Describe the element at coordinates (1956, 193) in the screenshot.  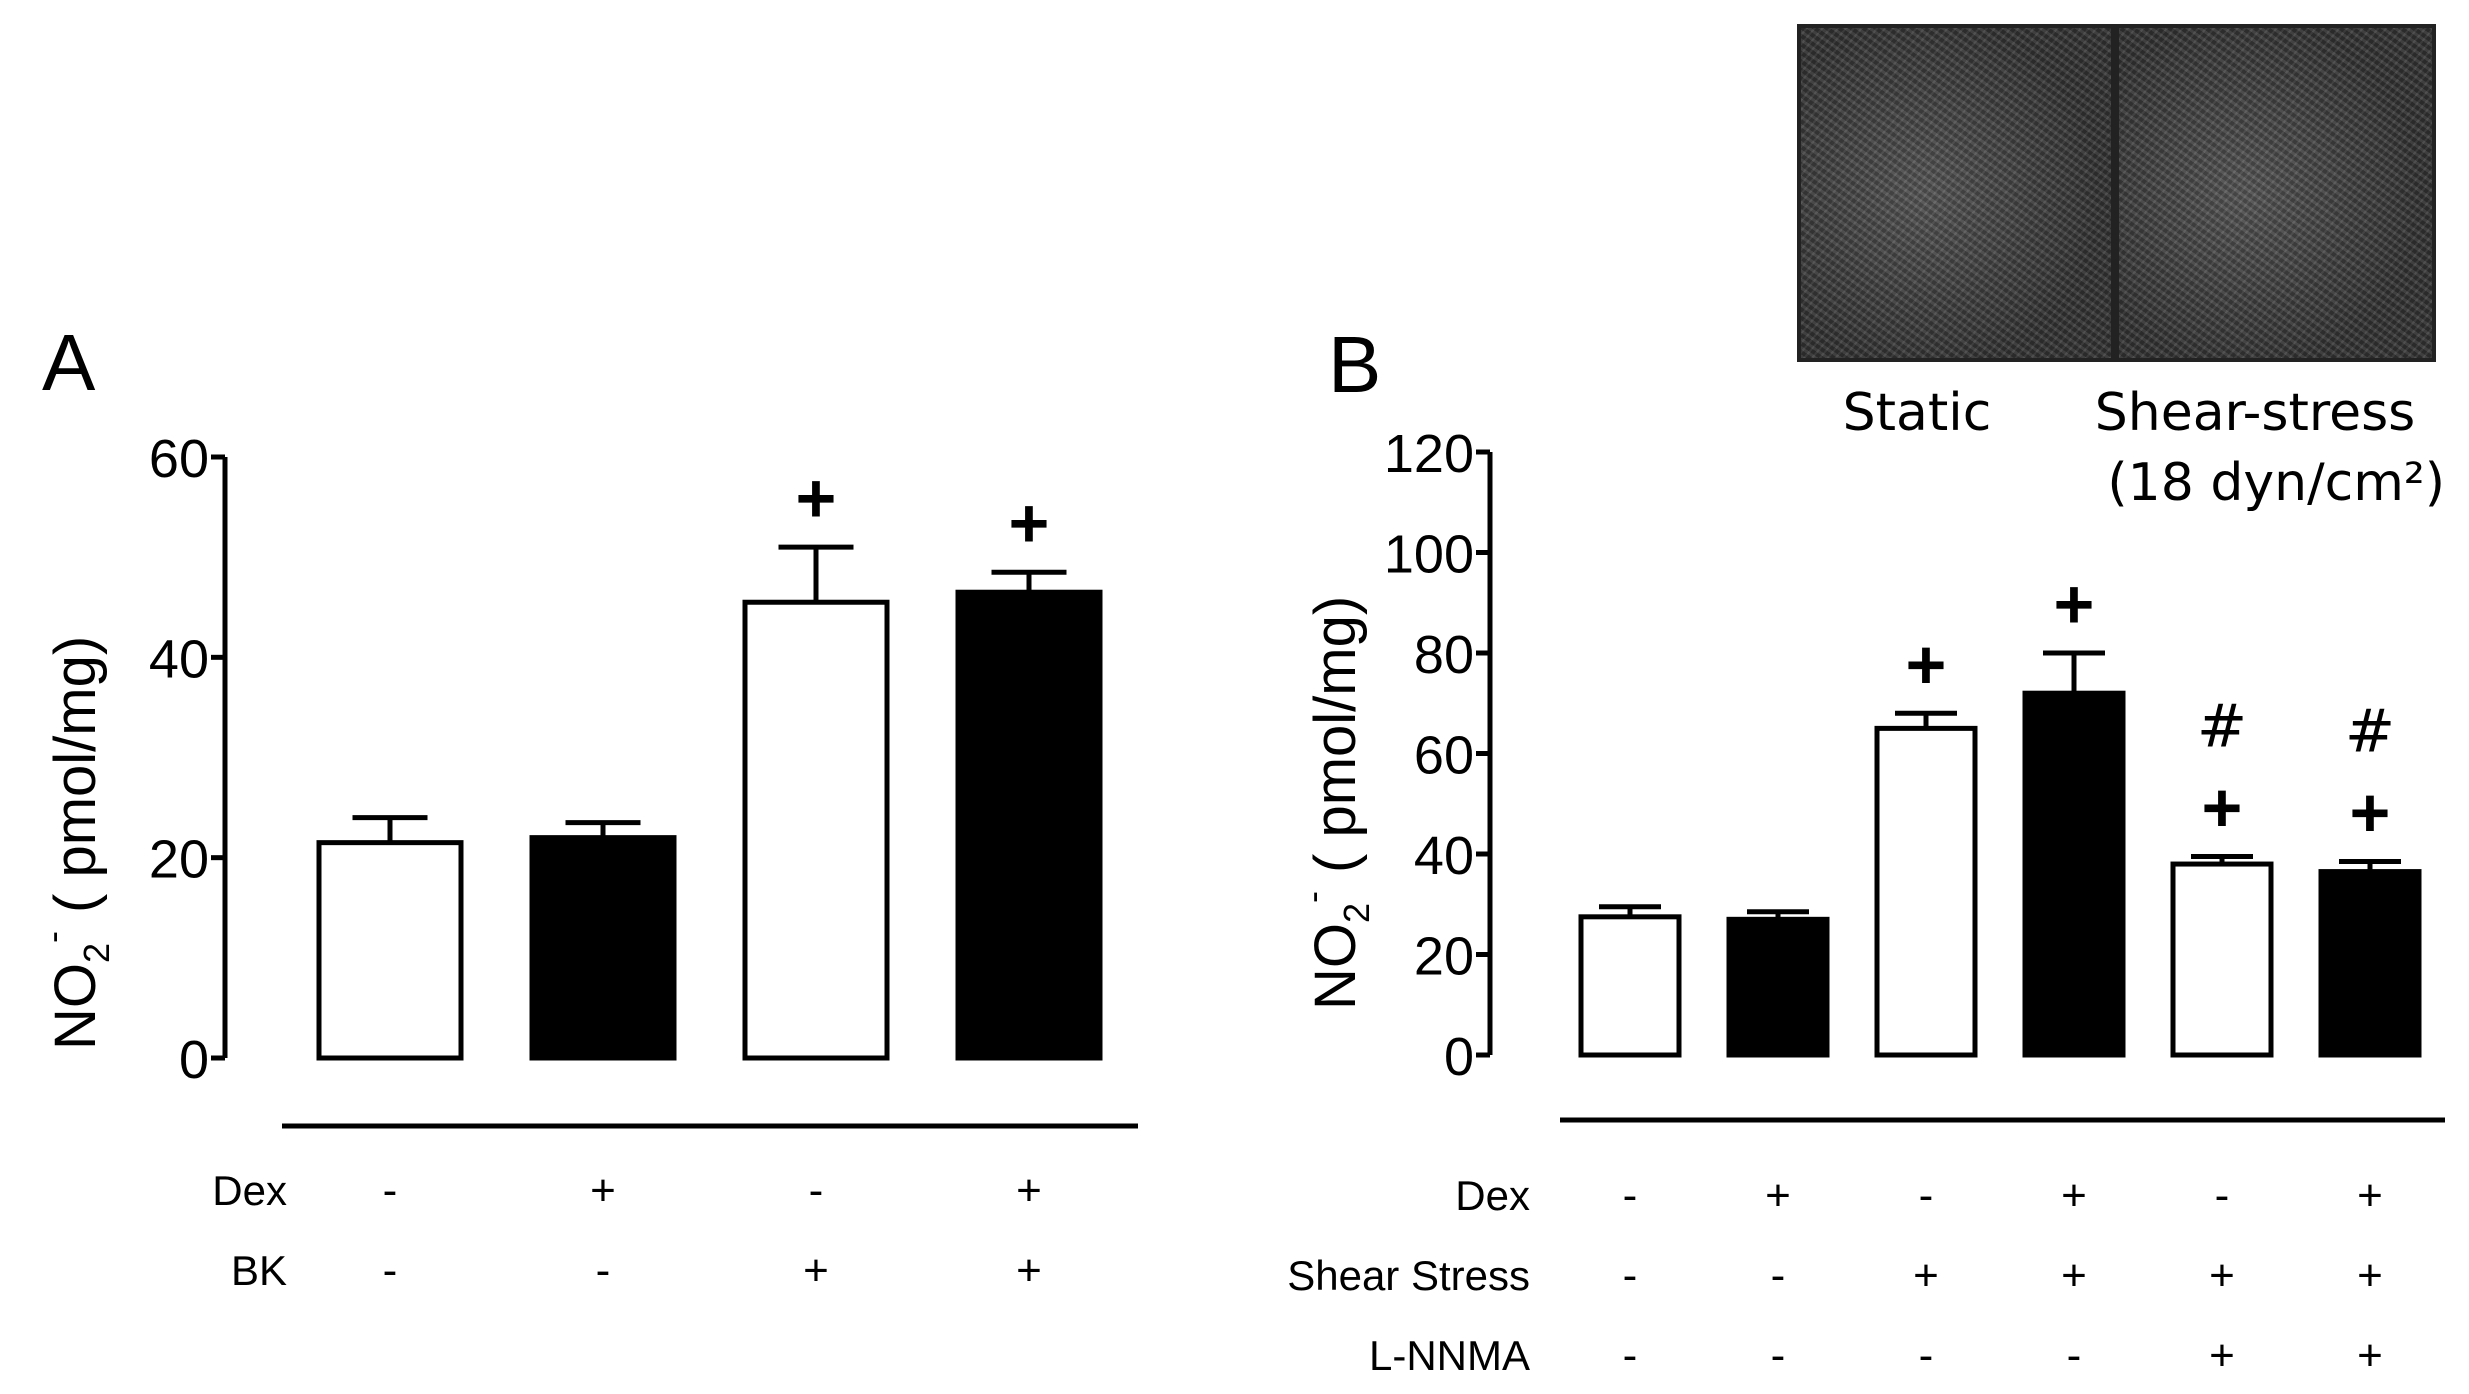
I see `micrograph-static` at that location.